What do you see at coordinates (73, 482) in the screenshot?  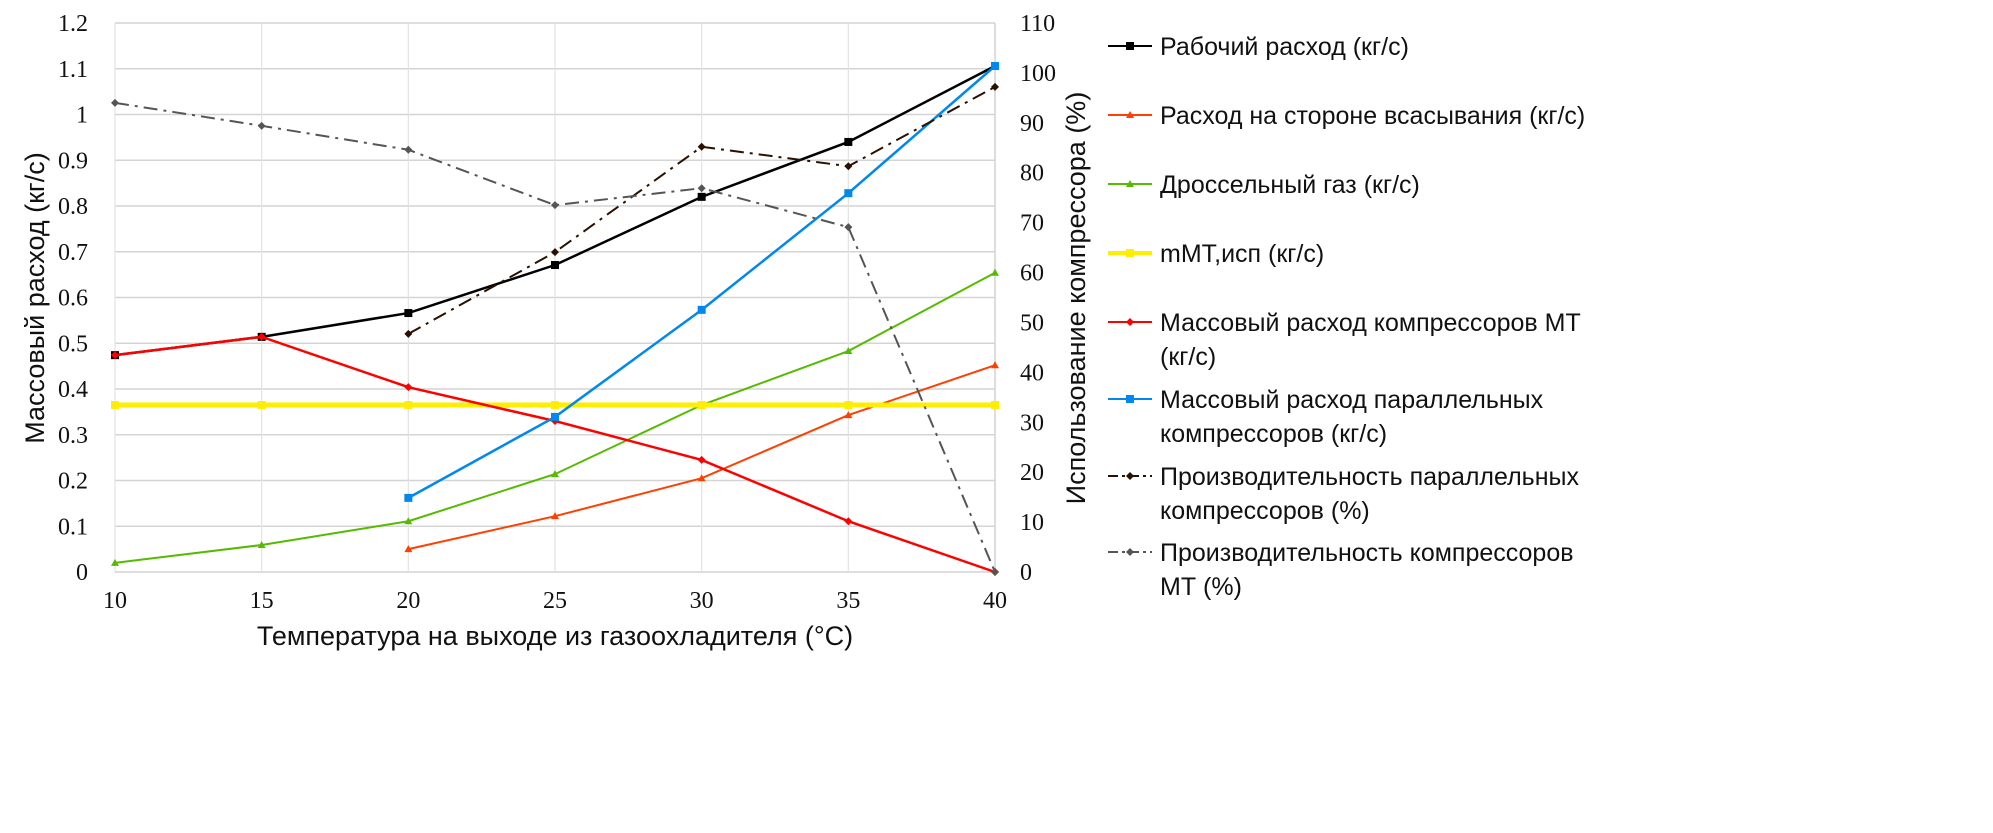 I see `y-tick-label: 0.2` at bounding box center [73, 482].